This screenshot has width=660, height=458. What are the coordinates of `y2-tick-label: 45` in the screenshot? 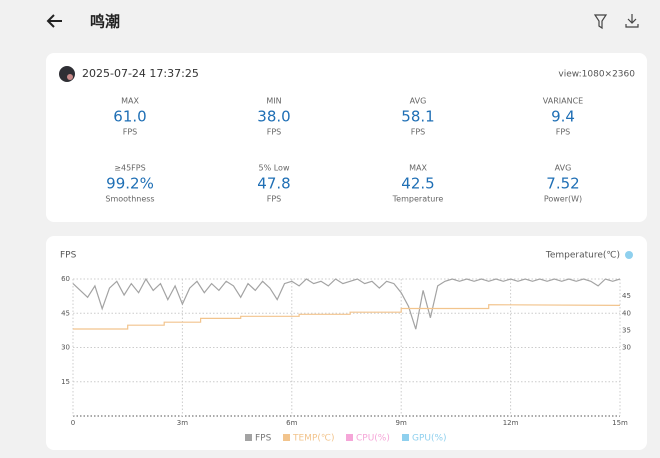 It's located at (626, 296).